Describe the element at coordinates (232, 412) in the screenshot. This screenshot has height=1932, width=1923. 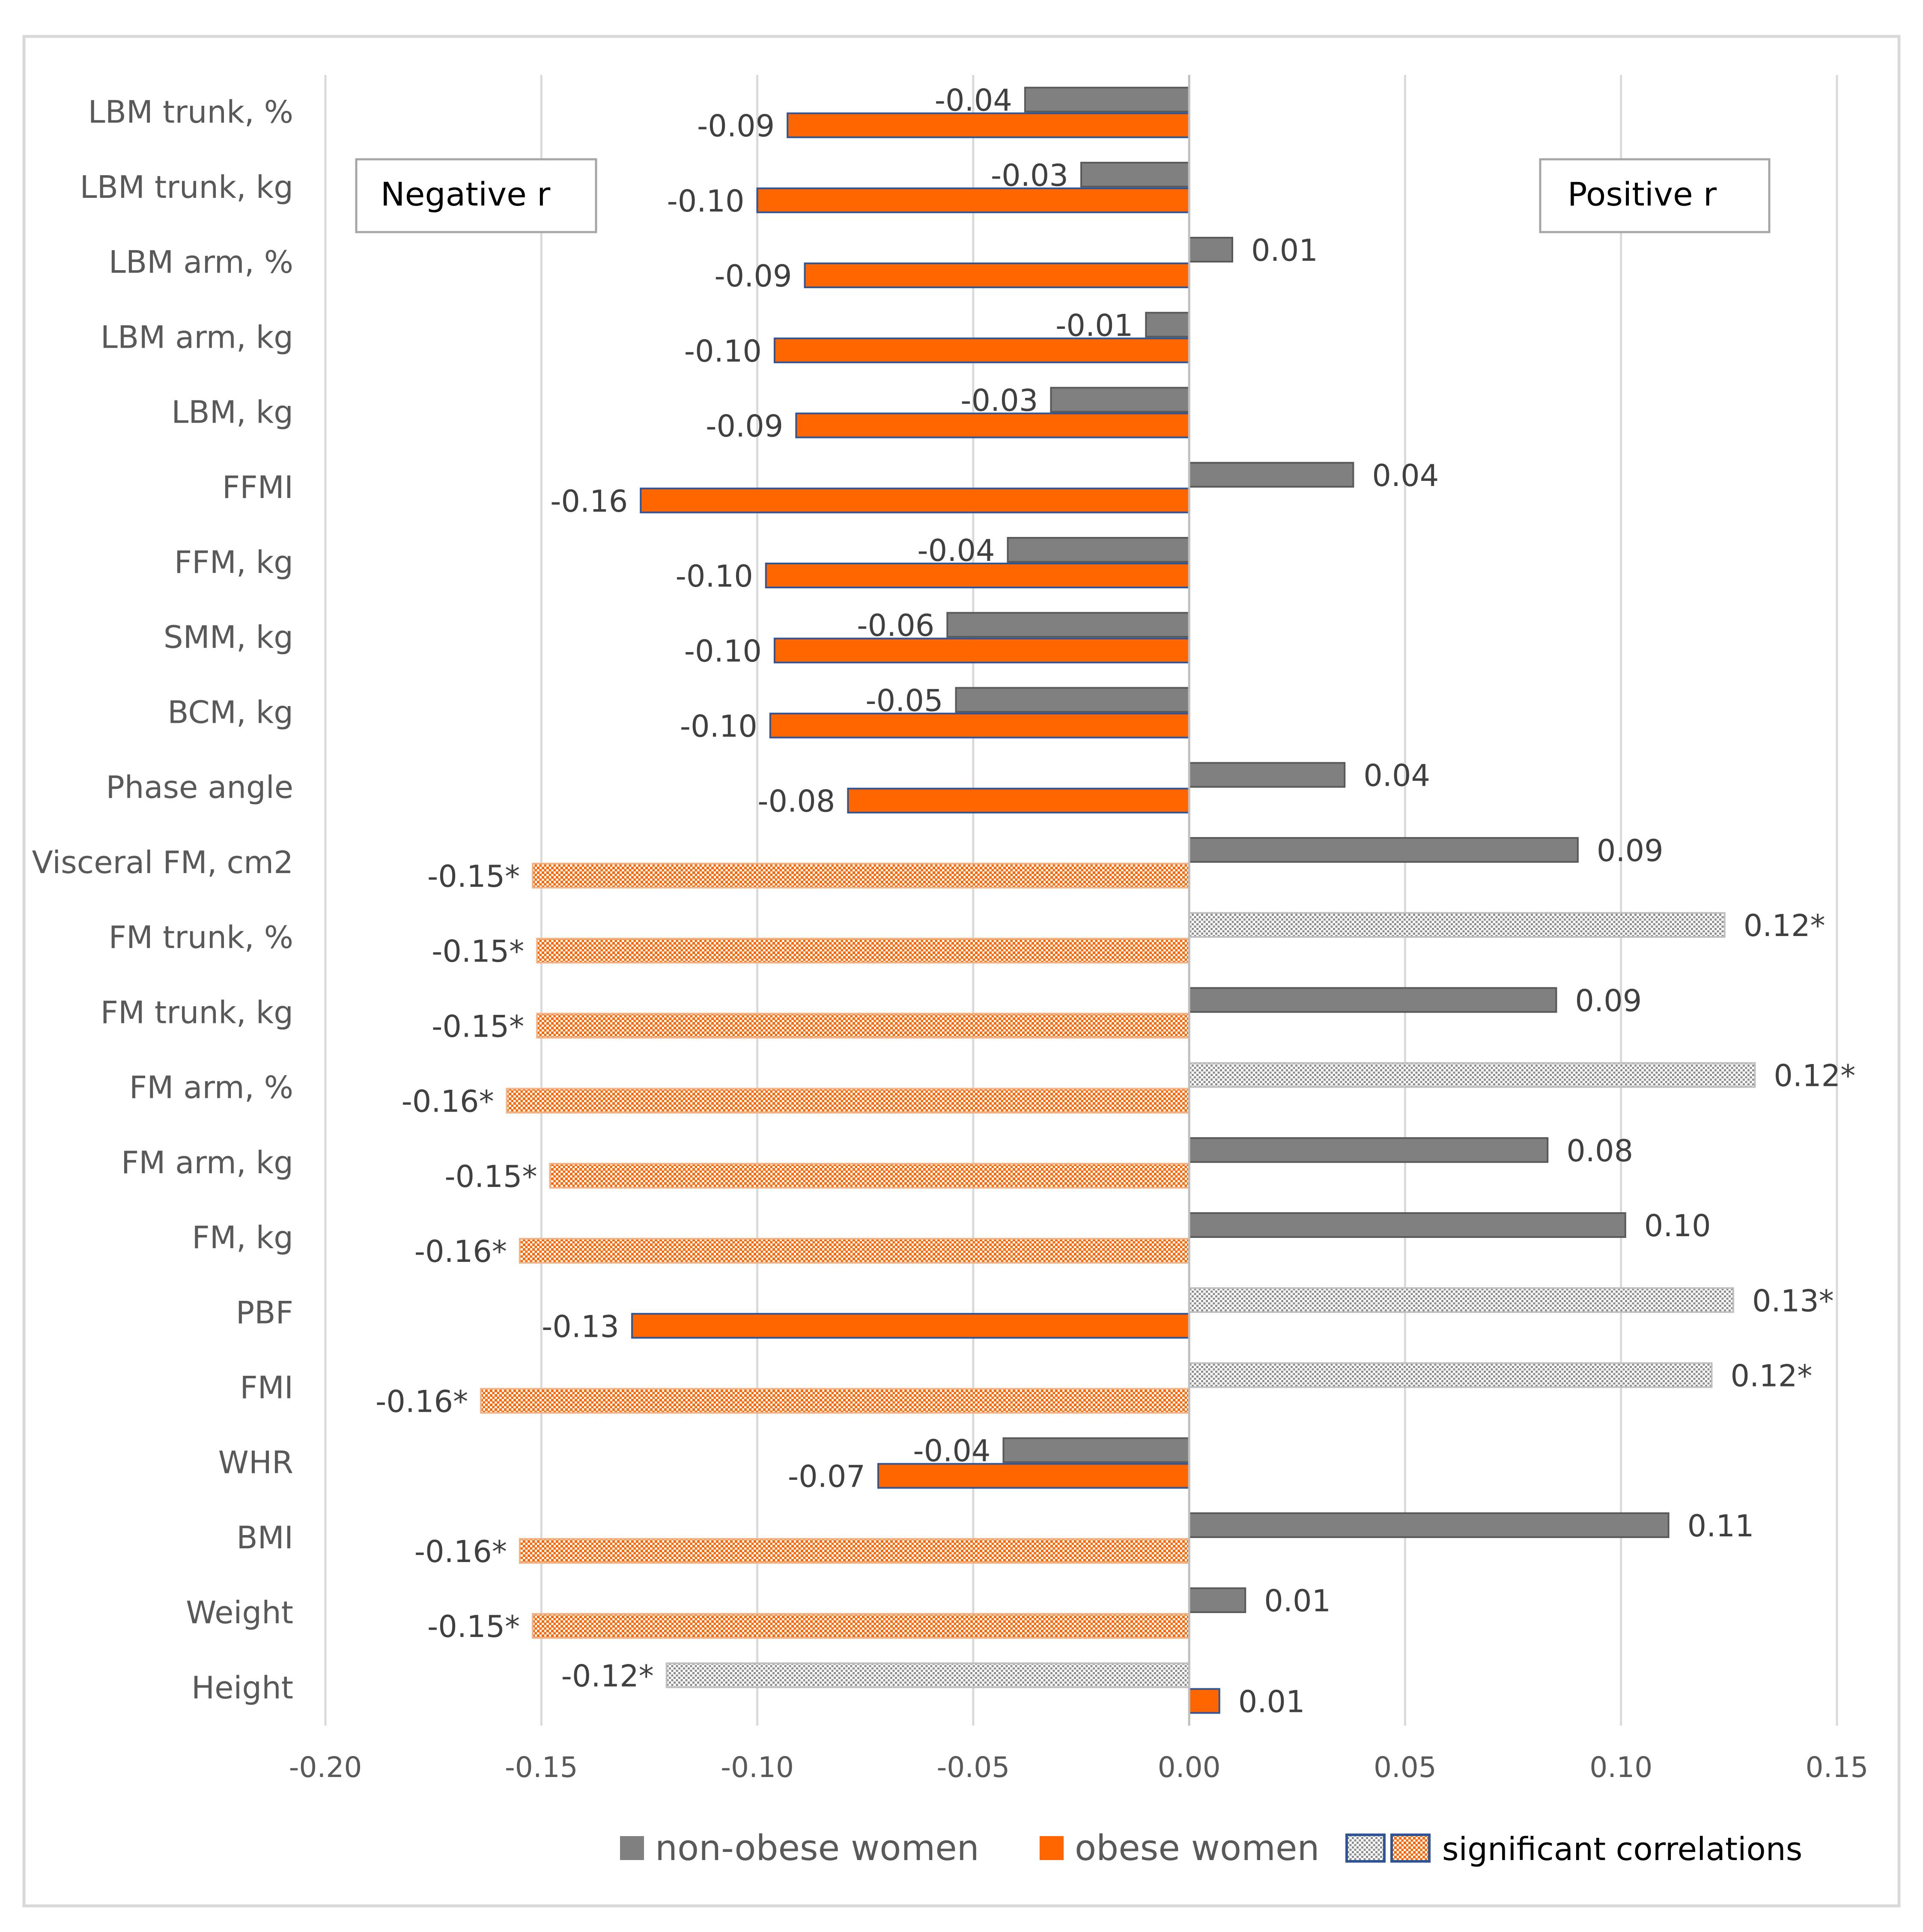
I see `category-label: LBM, kg` at that location.